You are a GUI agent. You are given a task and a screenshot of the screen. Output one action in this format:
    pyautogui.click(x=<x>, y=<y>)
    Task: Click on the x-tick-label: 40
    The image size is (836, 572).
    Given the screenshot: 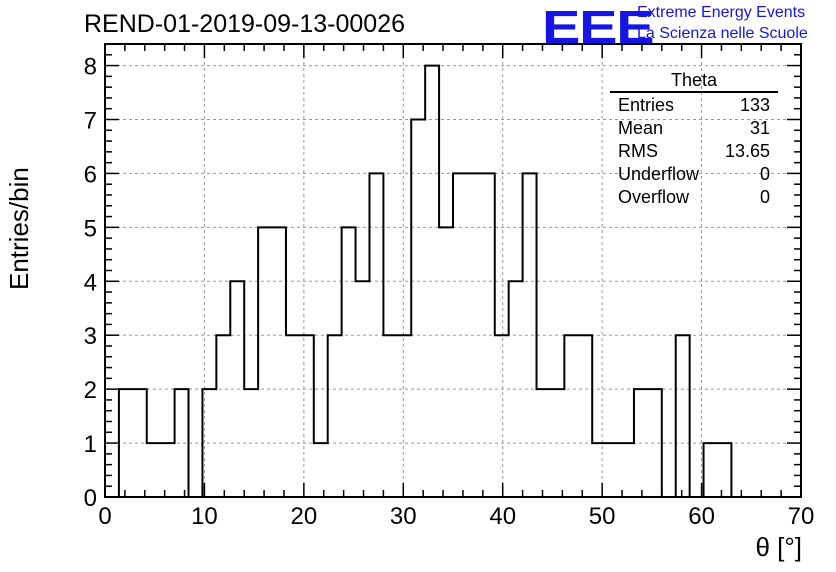 What is the action you would take?
    pyautogui.click(x=502, y=516)
    